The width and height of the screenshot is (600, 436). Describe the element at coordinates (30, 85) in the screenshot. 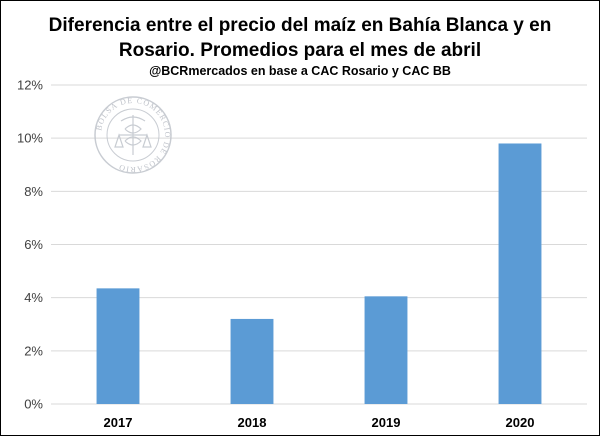

I see `y-tick-label: 12%` at that location.